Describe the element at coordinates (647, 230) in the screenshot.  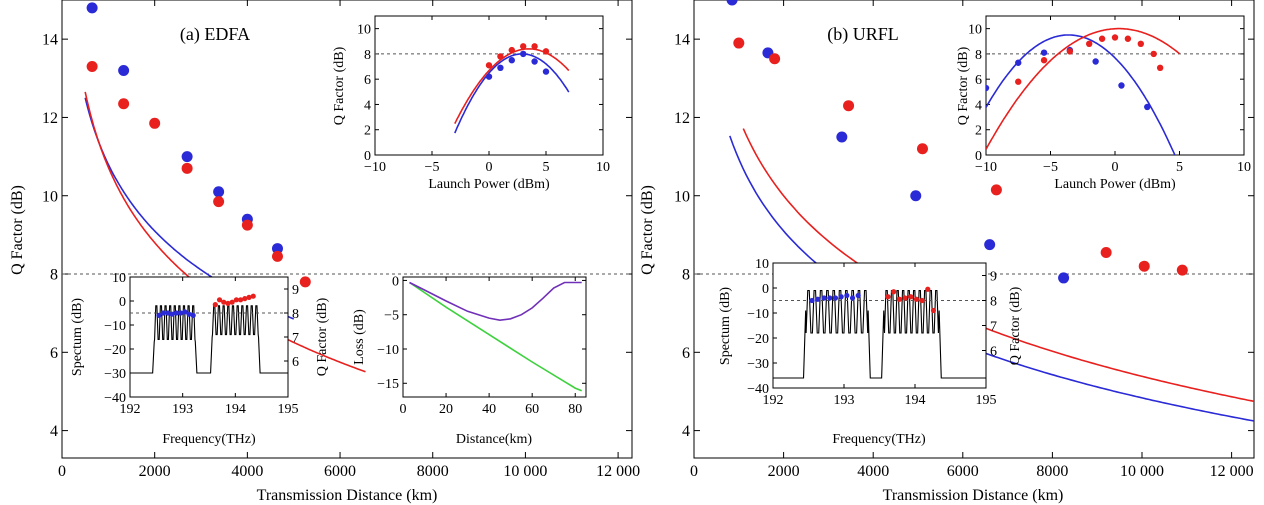
I see `y-axis-label: Q Factor (dB)` at that location.